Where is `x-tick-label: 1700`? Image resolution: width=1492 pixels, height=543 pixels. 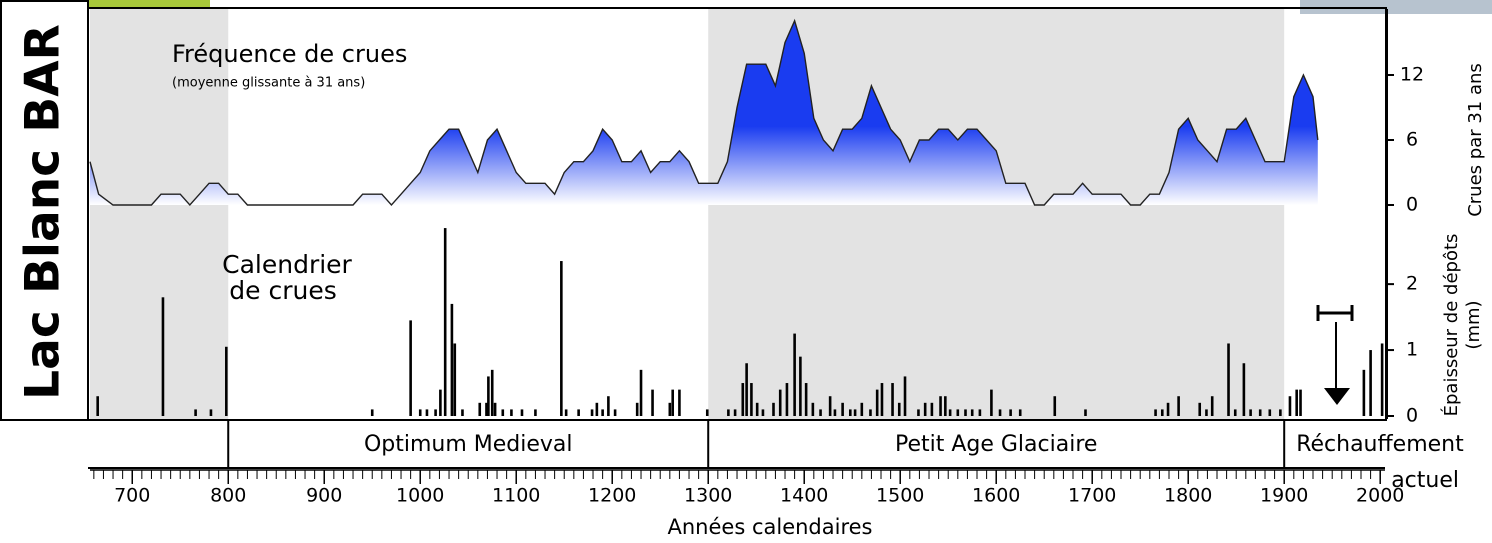
x-tick-label: 1700 is located at coordinates (1092, 496).